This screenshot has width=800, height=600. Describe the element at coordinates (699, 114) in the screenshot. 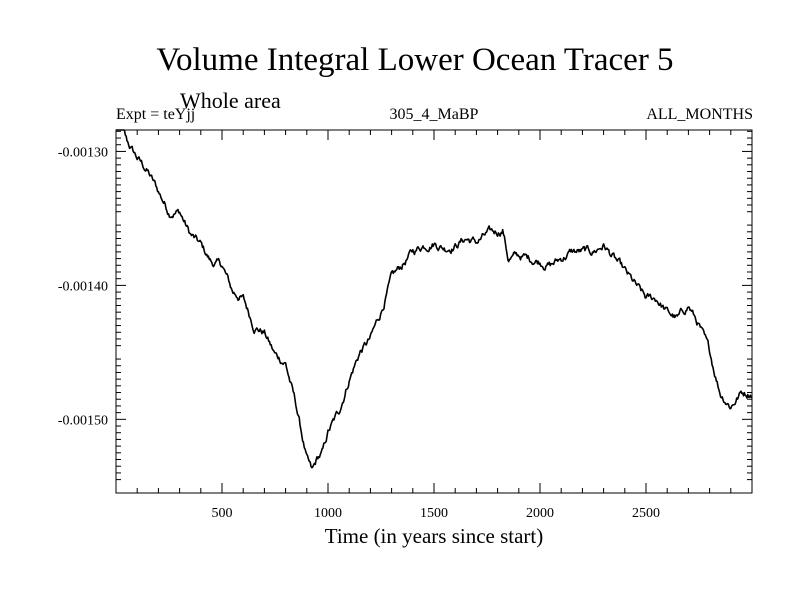

I see `months-label: ALL_MONTHS` at that location.